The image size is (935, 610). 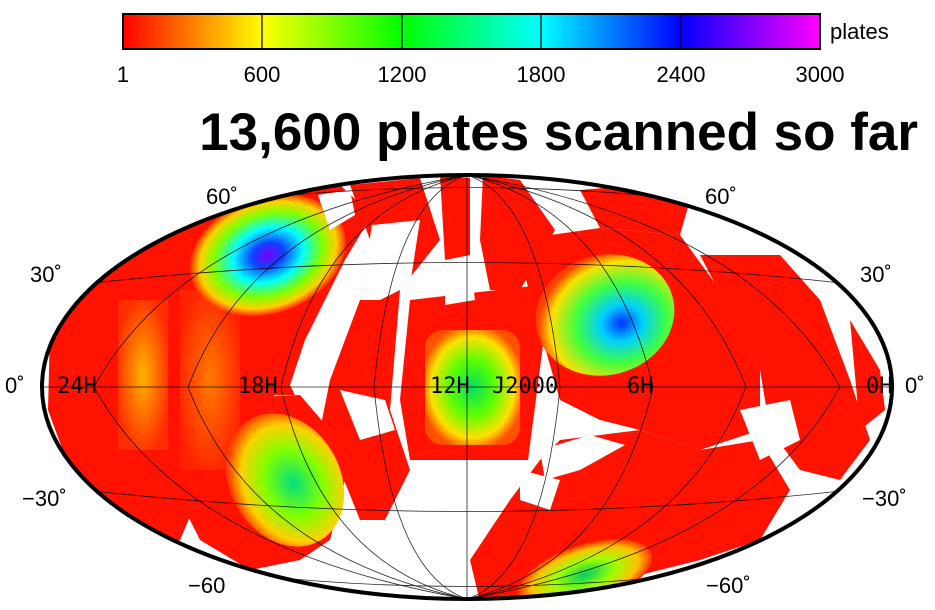 I want to click on dec-label-60-left: 60˚, so click(x=222, y=196).